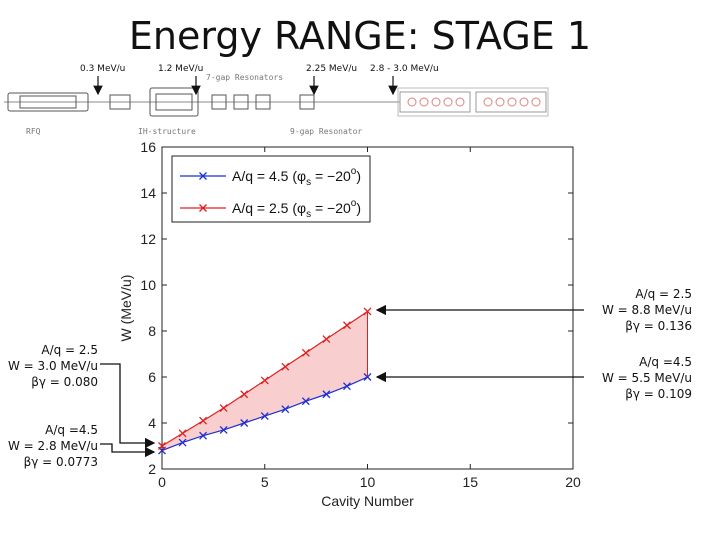 The height and width of the screenshot is (540, 720). Describe the element at coordinates (265, 482) in the screenshot. I see `x-tick-label: 5` at that location.